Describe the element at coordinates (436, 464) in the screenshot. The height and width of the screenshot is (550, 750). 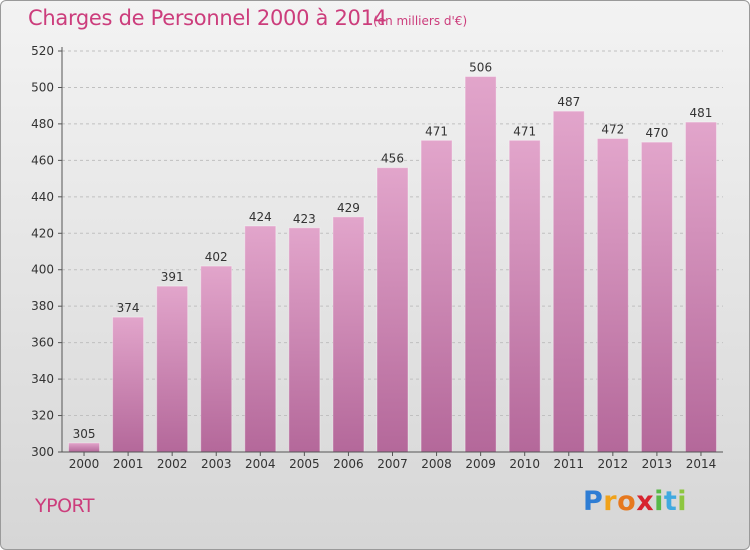
I see `x-tick-label: 2008` at that location.